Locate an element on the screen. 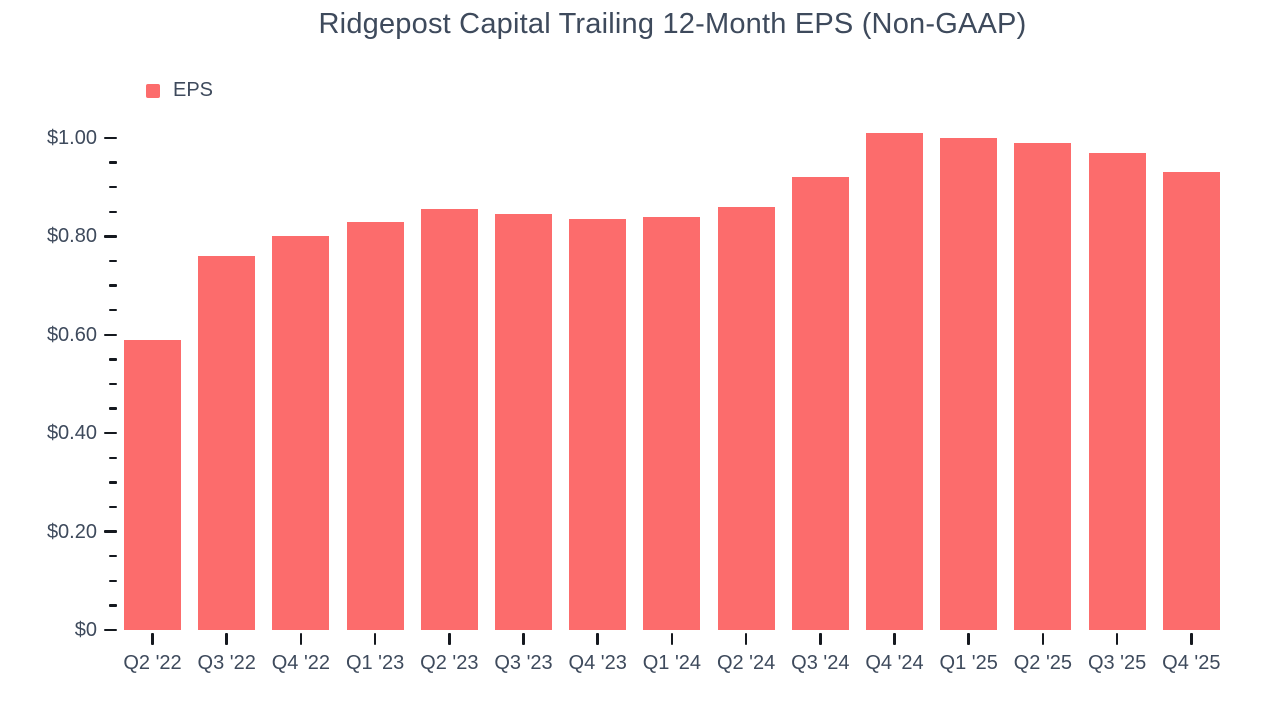 The image size is (1280, 720). y-axis-label: $0 is located at coordinates (85, 630).